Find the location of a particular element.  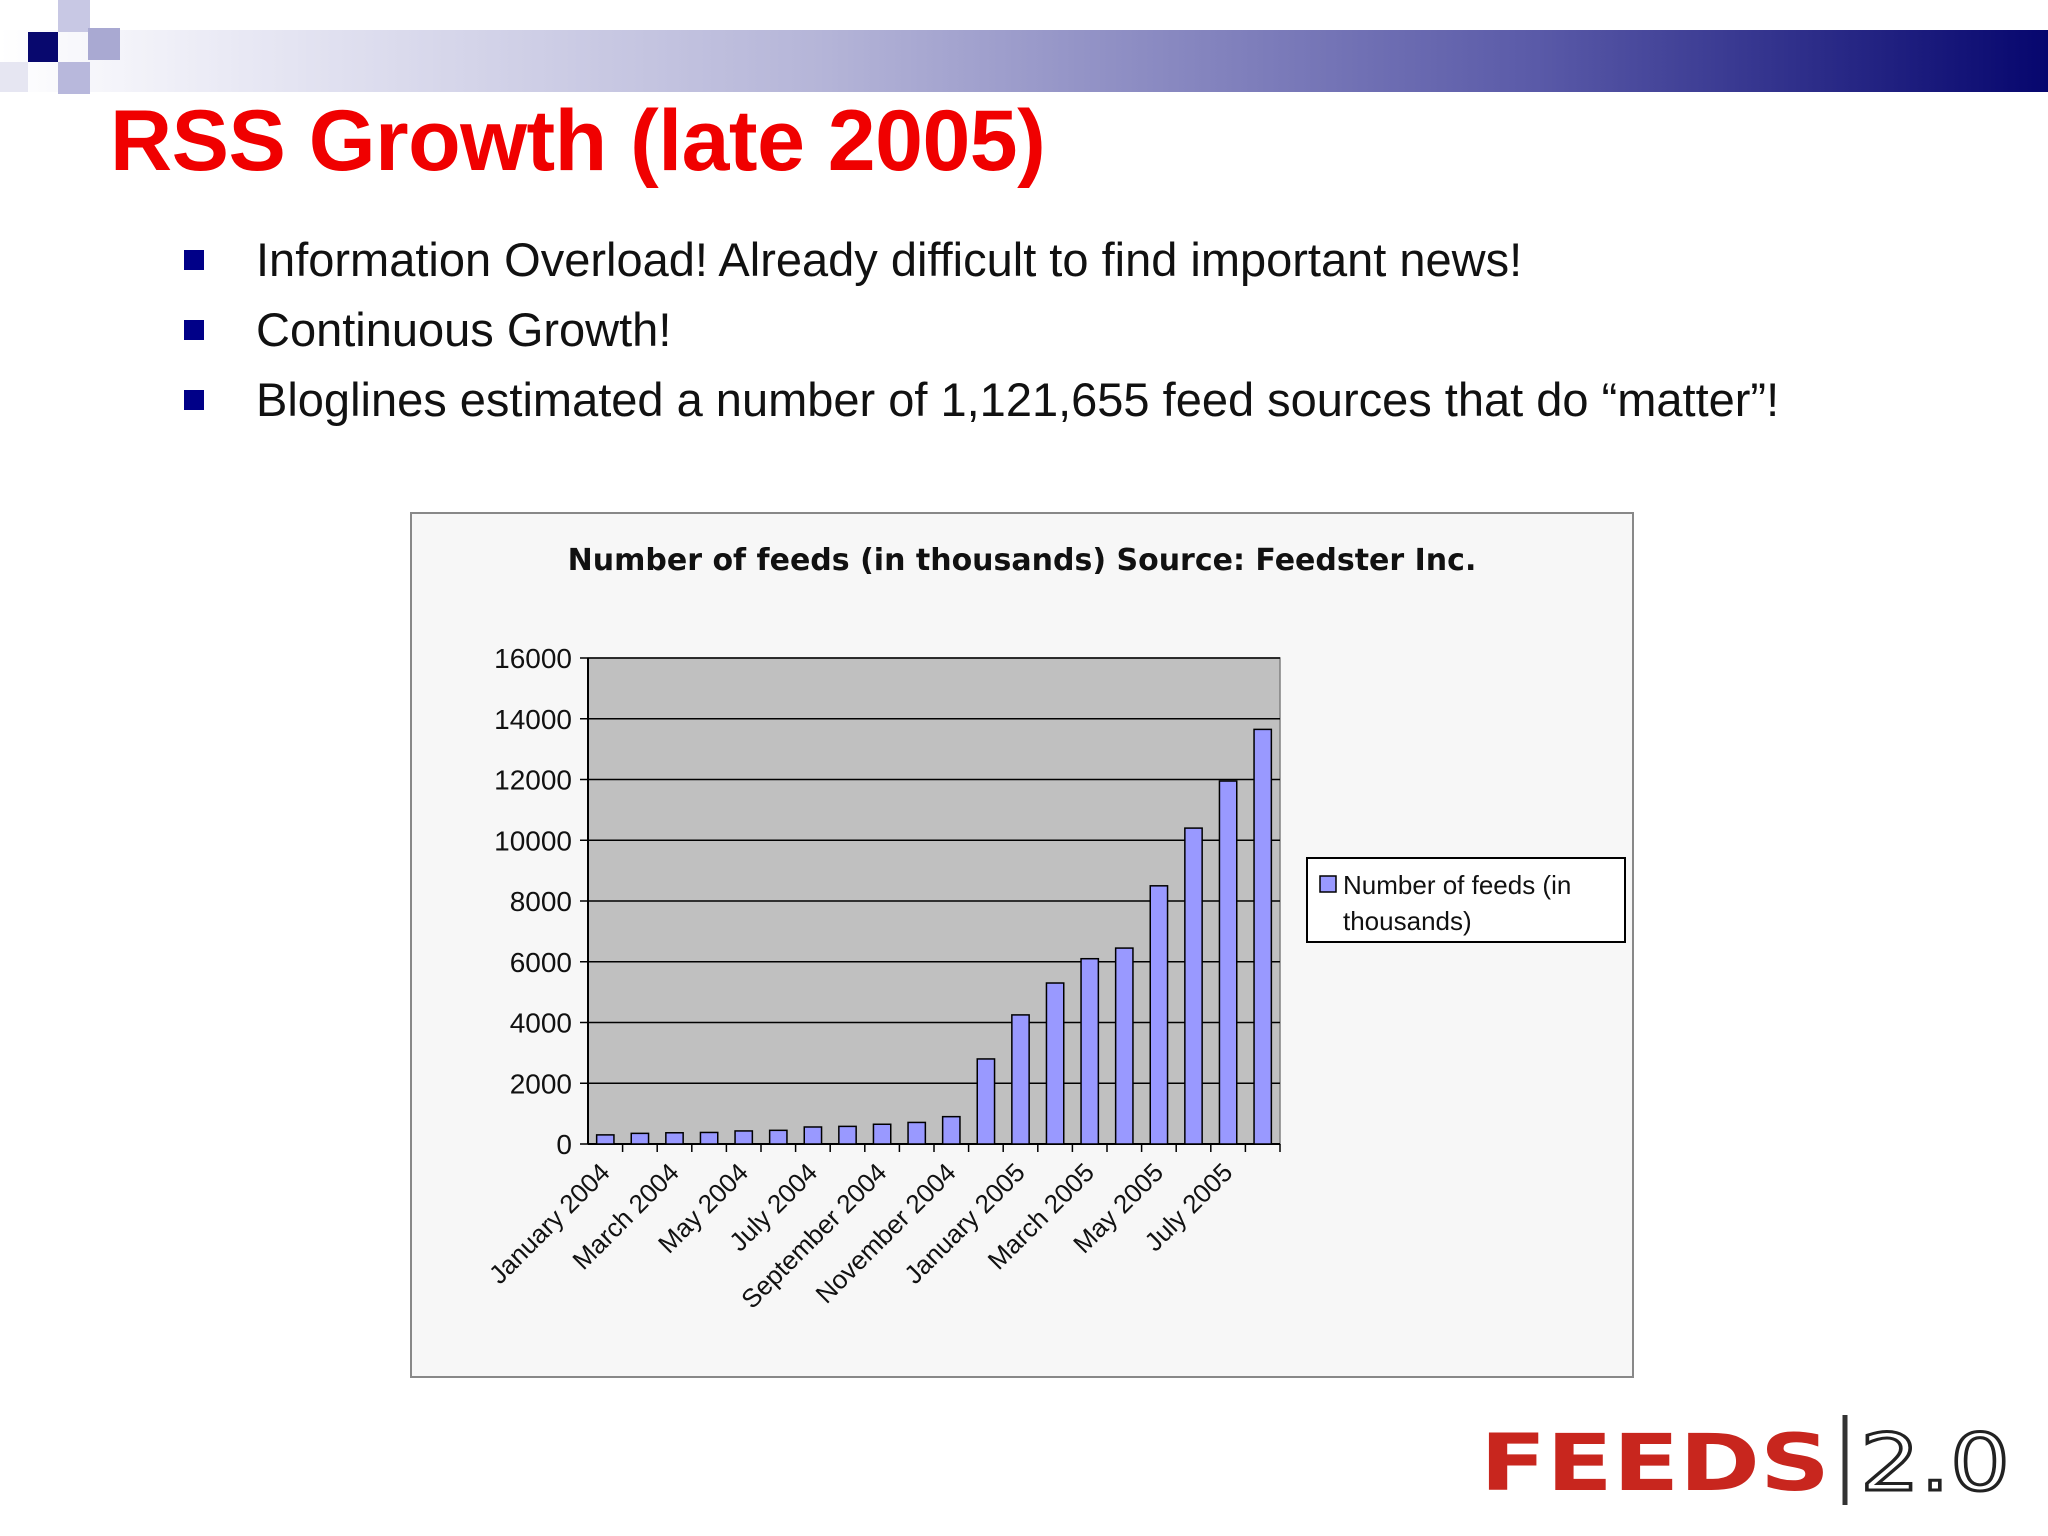

y-tick-label: 12000 is located at coordinates (533, 780).